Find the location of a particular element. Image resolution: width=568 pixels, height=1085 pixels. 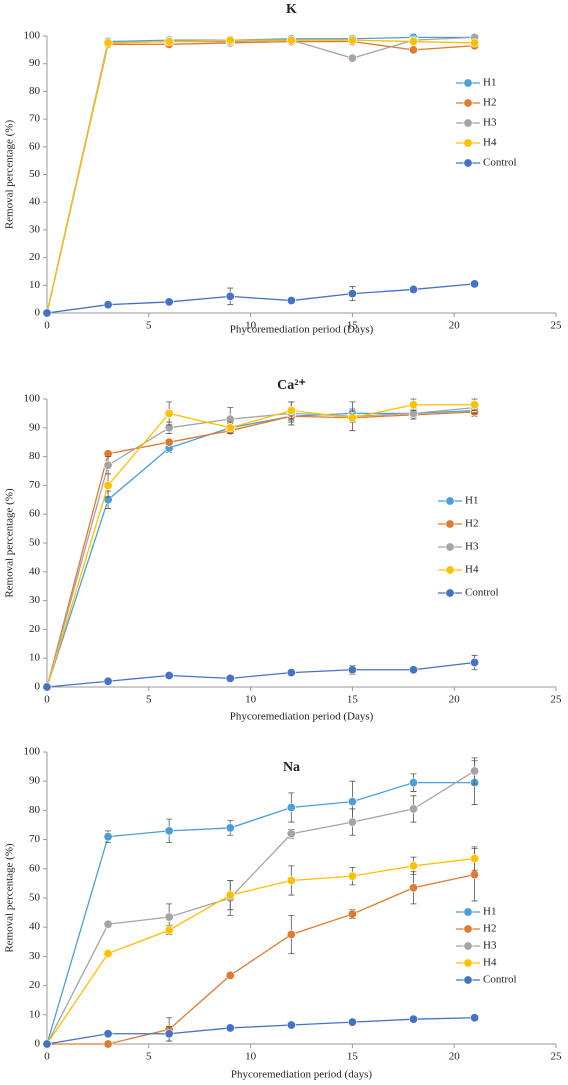

x-tick-label: 15 is located at coordinates (353, 700).